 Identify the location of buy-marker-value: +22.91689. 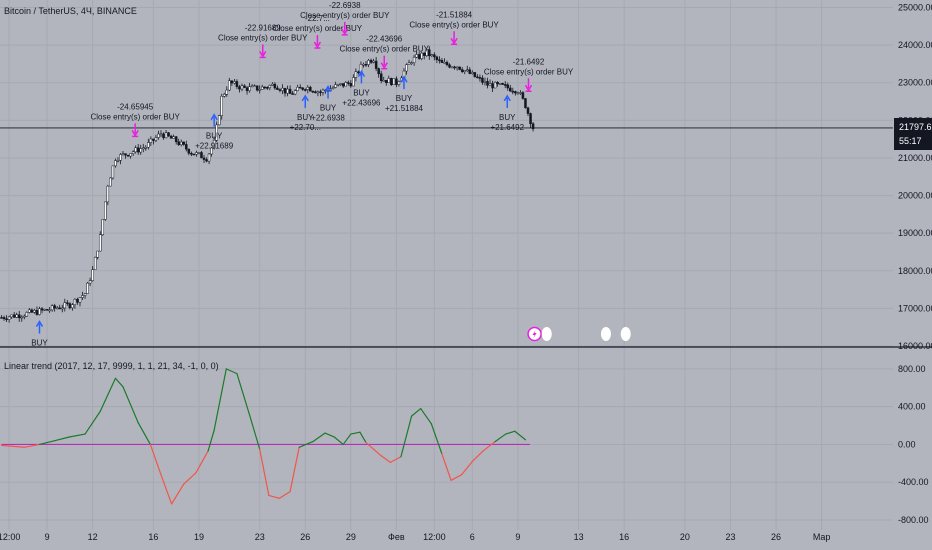
(214, 146).